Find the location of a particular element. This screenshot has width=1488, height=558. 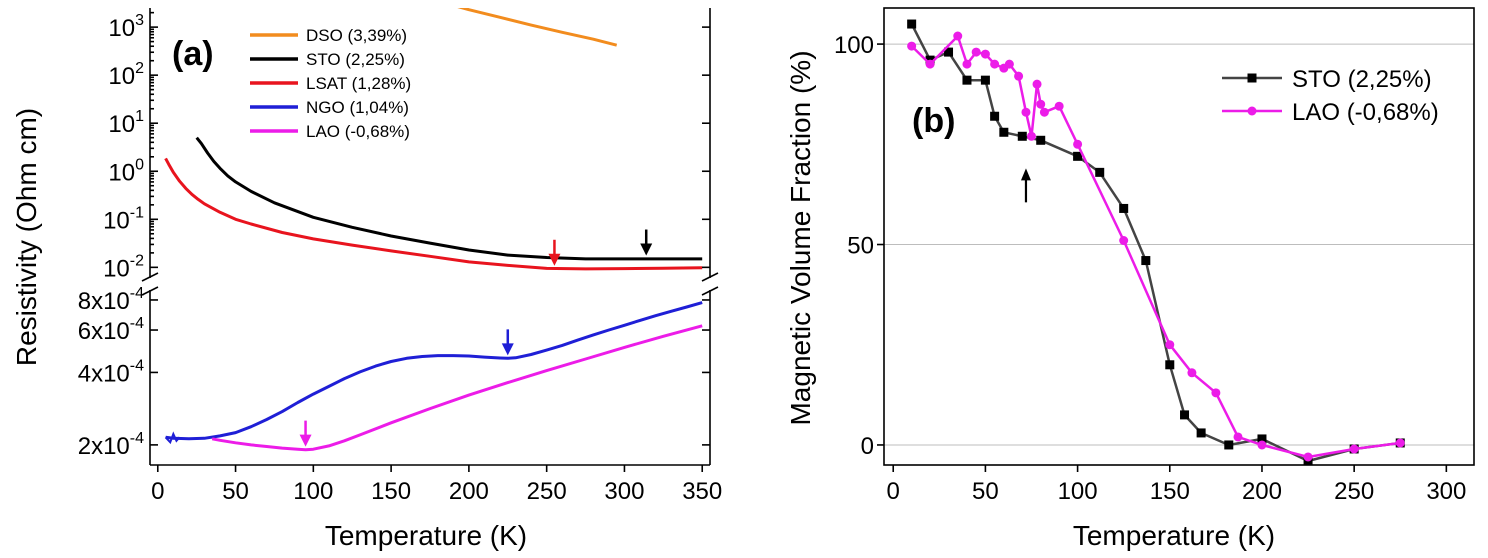

panel-a-y-tick-label-base: 2x10 is located at coordinates (104, 446).